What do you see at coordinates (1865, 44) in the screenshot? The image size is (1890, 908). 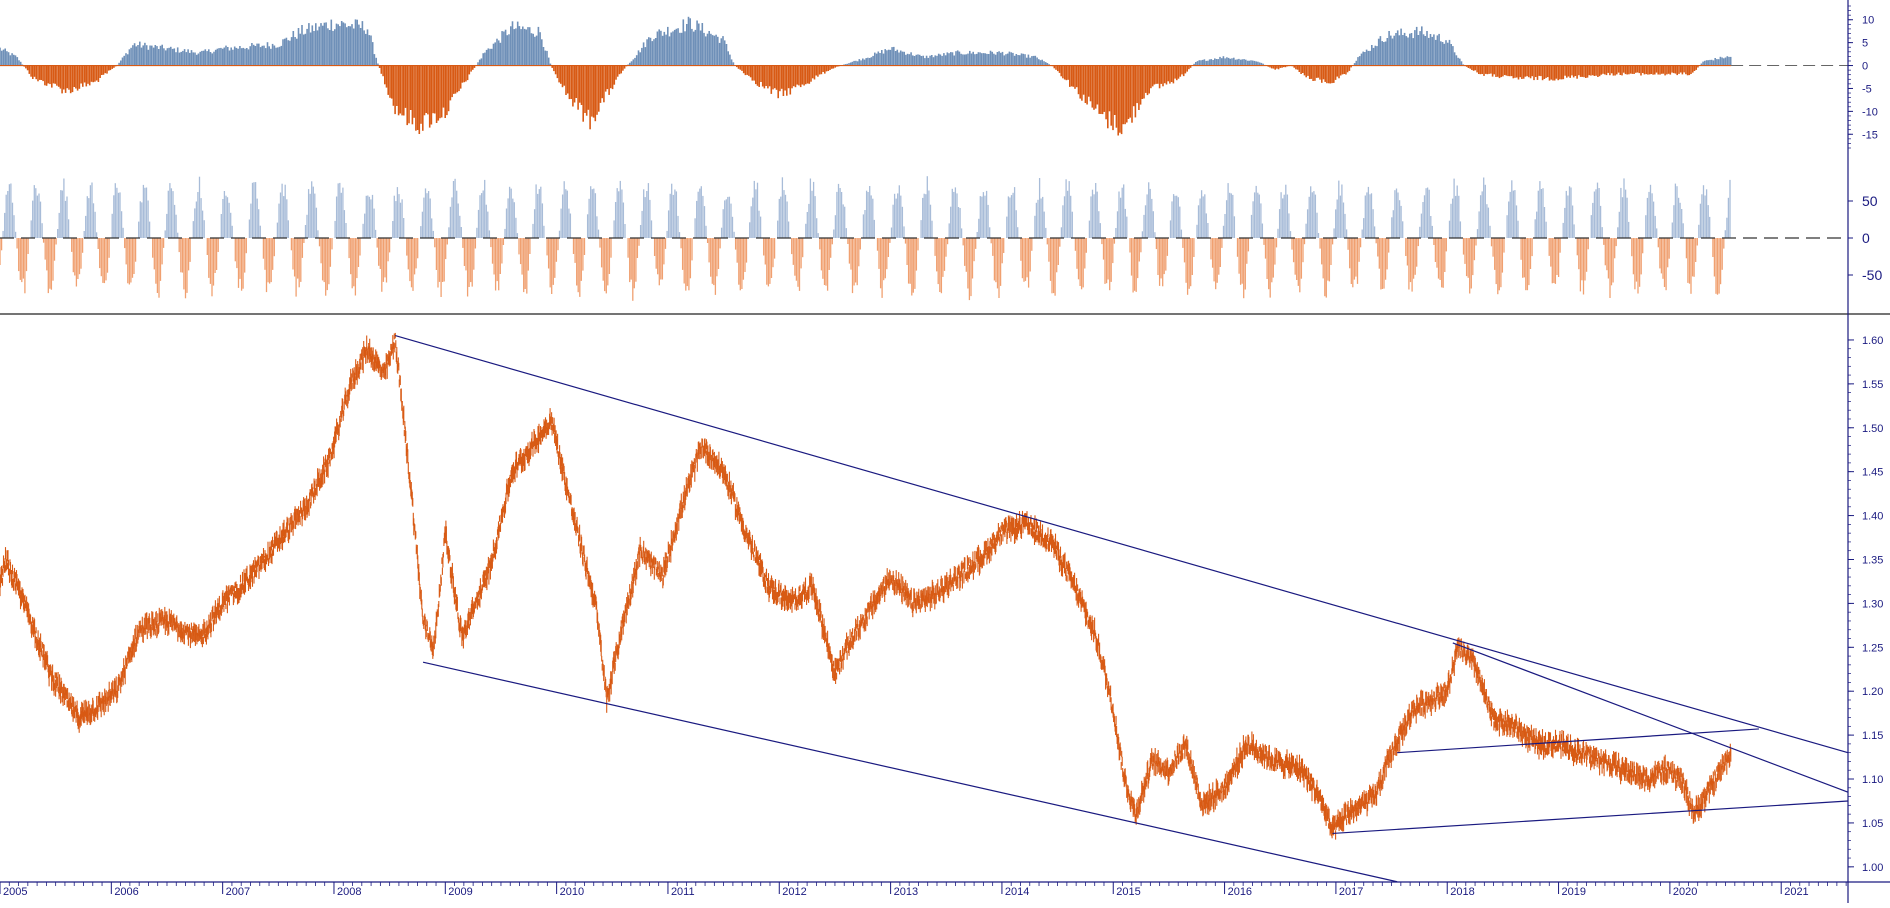 I see `momentum-tick-label: 5` at bounding box center [1865, 44].